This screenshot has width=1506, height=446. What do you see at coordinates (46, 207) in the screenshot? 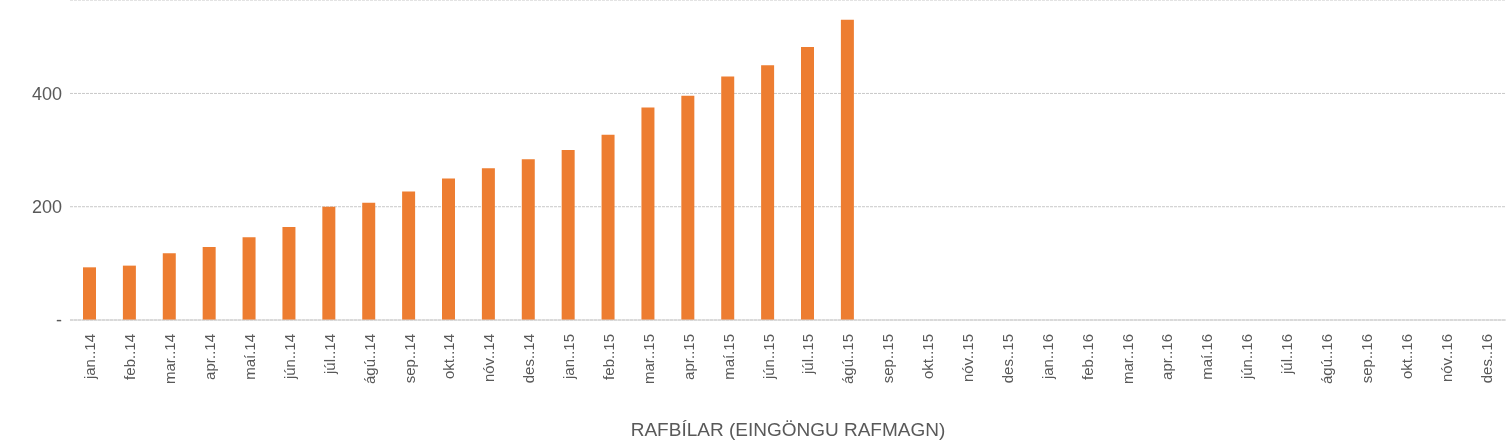
I see `y-tick-label: 200` at bounding box center [46, 207].